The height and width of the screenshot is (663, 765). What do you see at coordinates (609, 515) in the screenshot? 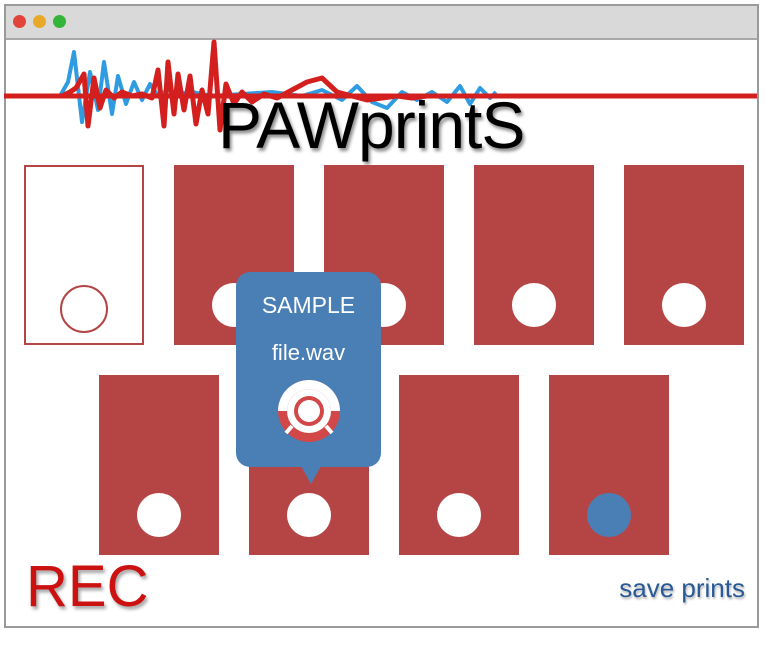
I see `play-circle-selected-icon` at bounding box center [609, 515].